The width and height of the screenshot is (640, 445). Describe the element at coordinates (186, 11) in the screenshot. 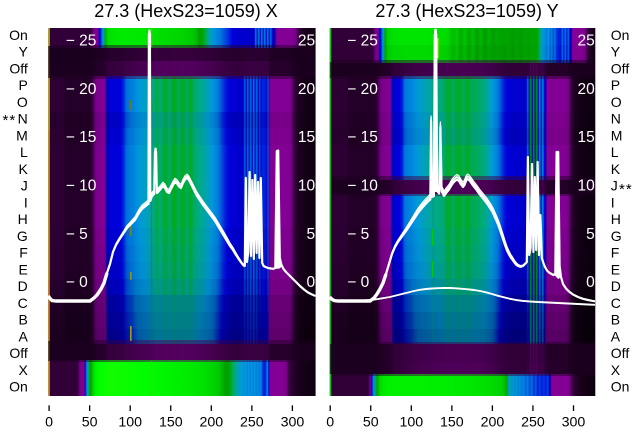

I see `svg-text: 27.3 (HexS23=1059) X` at that location.